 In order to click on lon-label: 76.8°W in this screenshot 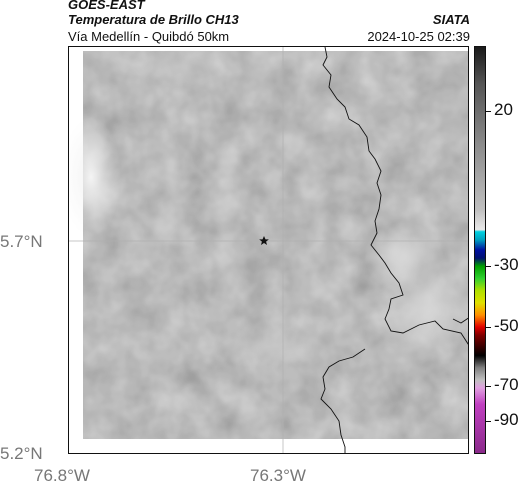, I will do `click(62, 475)`.